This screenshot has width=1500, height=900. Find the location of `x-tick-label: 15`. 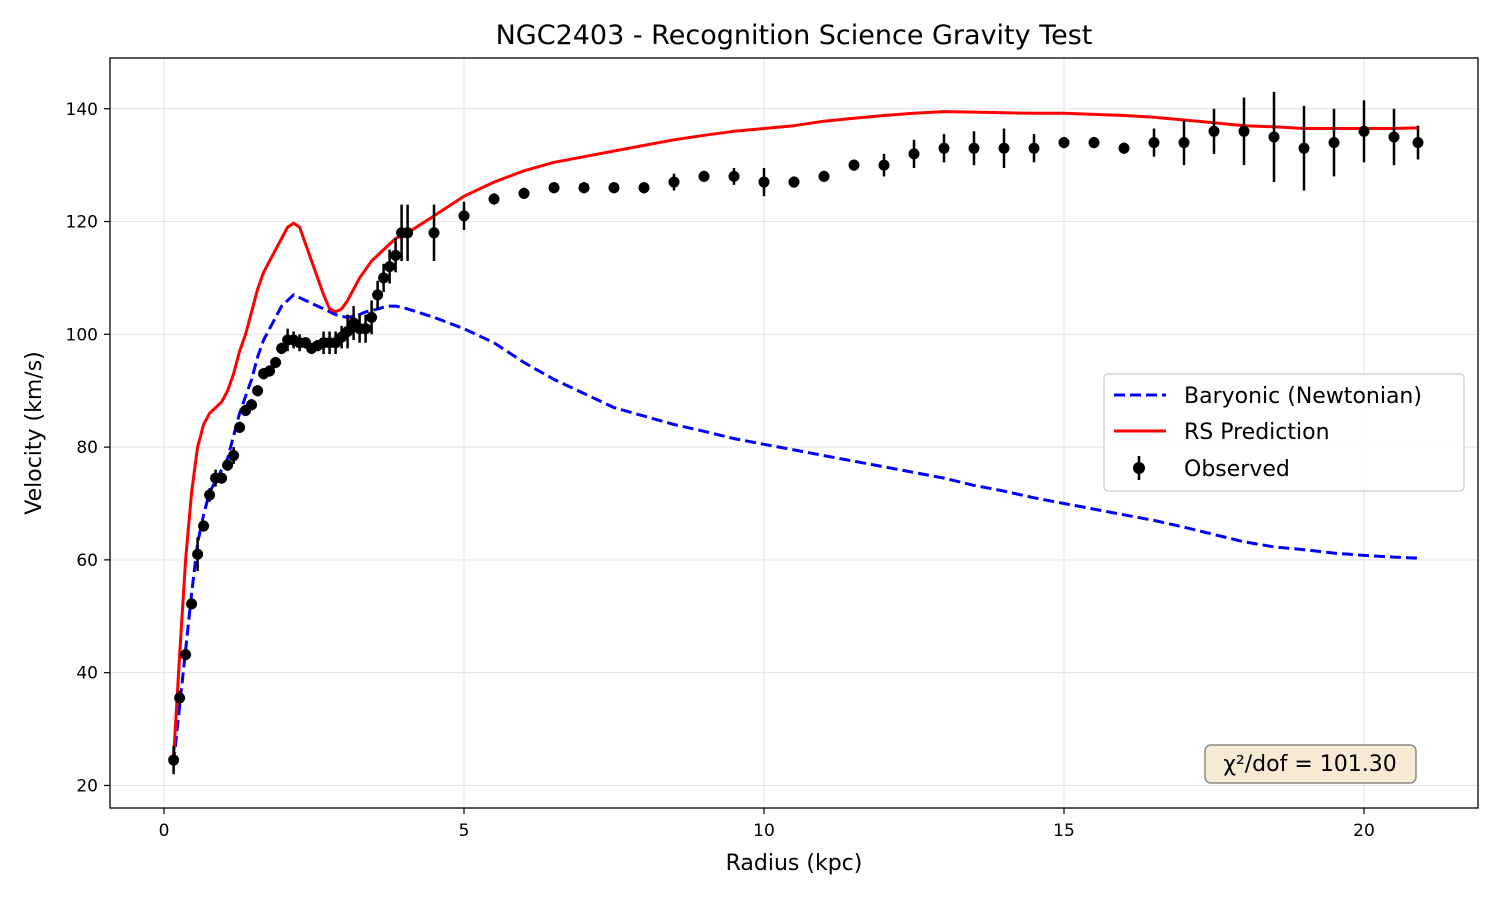

x-tick-label: 15 is located at coordinates (1064, 831).